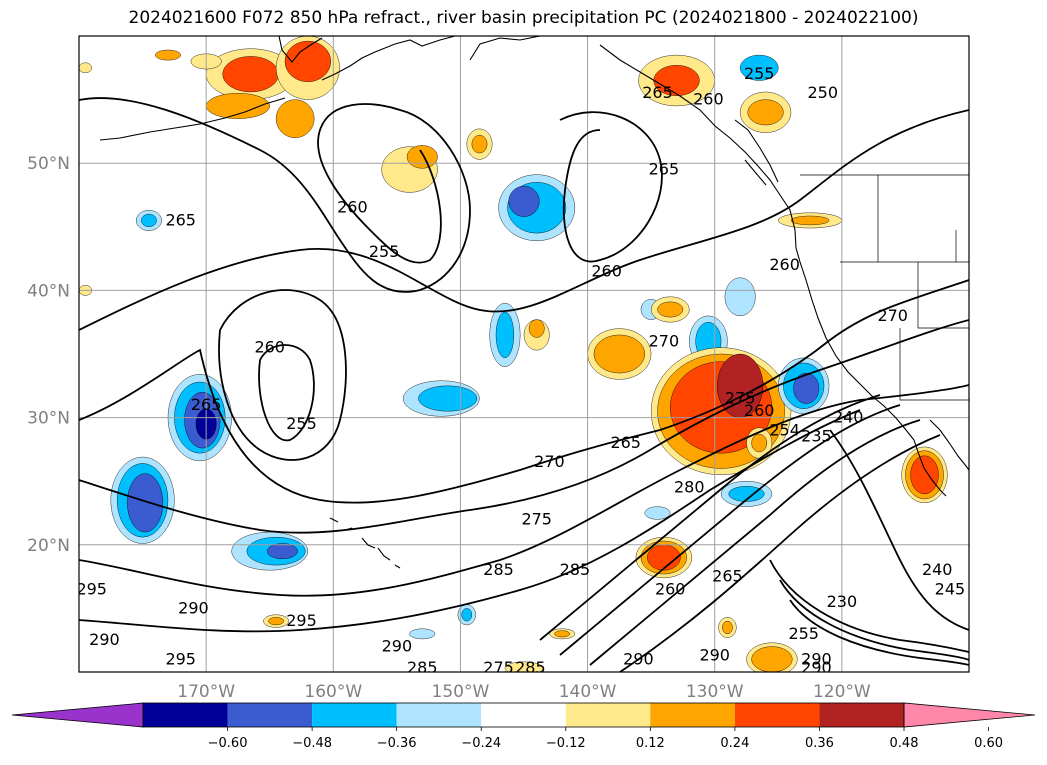 Image resolution: width=1047 pixels, height=765 pixels. Describe the element at coordinates (48, 546) in the screenshot. I see `lat-label: 20°N` at that location.